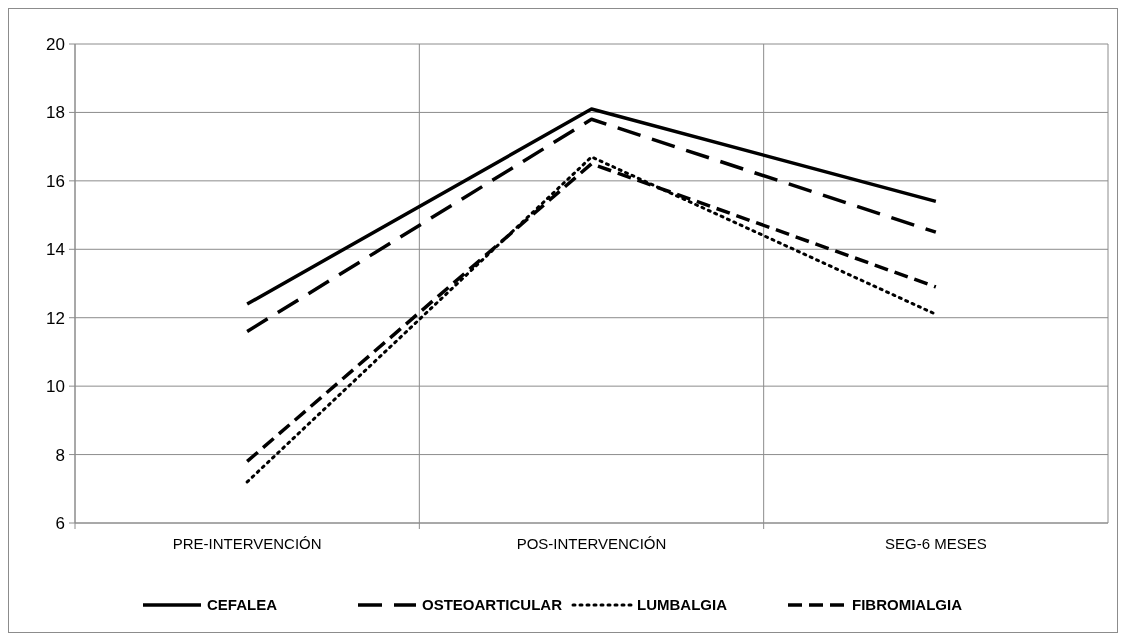 This screenshot has width=1126, height=641. Describe the element at coordinates (60, 523) in the screenshot. I see `y-tick-label: 6` at that location.